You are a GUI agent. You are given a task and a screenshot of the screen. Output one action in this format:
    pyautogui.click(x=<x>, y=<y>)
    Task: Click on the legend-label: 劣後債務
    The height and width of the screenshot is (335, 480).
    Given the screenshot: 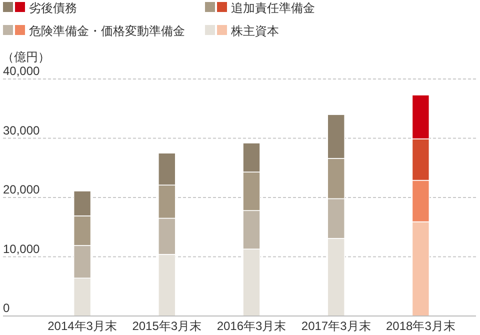 What is the action you would take?
    pyautogui.click(x=53, y=8)
    